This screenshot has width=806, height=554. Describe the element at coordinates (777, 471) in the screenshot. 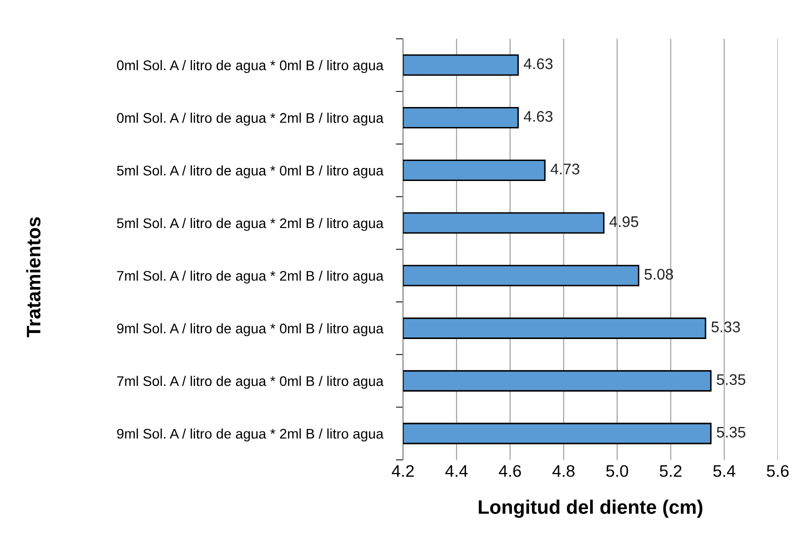

I see `x-tick-label: 5.6` at that location.